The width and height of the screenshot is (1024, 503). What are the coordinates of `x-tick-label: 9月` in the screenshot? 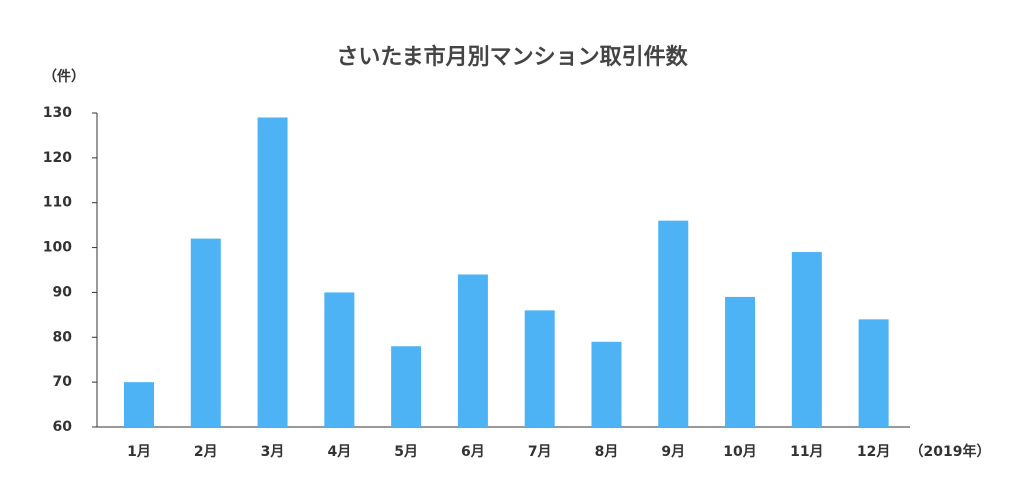 It's located at (673, 452).